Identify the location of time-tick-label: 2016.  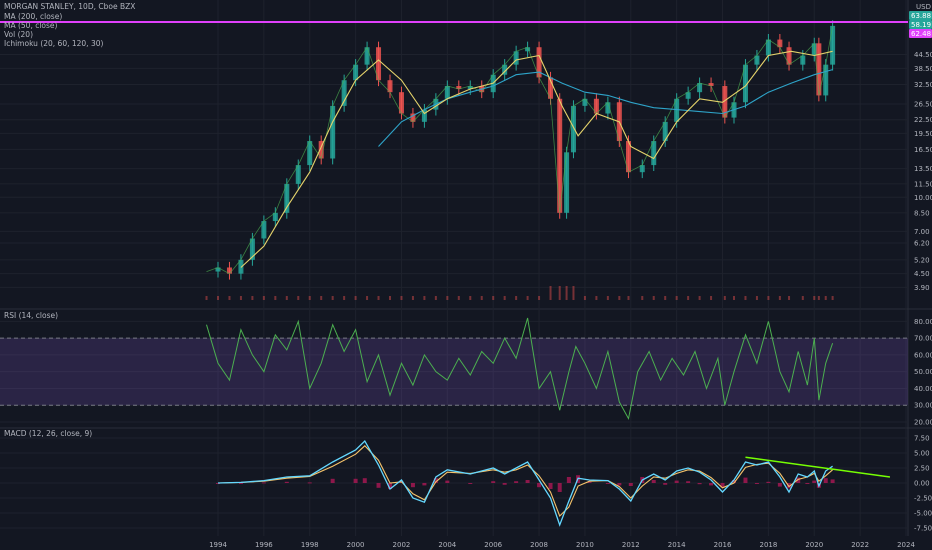
(723, 545).